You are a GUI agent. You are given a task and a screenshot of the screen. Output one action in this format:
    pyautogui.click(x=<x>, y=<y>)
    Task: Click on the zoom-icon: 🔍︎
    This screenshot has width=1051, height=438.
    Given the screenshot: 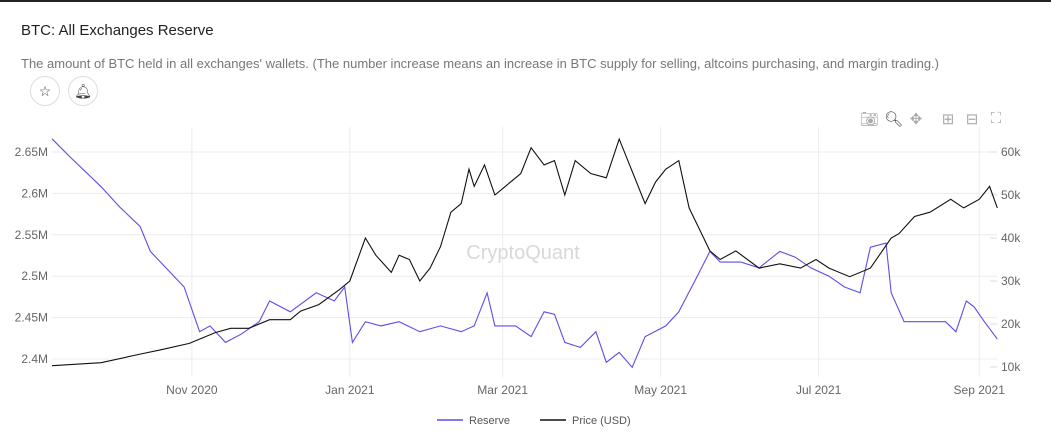 What is the action you would take?
    pyautogui.click(x=894, y=119)
    